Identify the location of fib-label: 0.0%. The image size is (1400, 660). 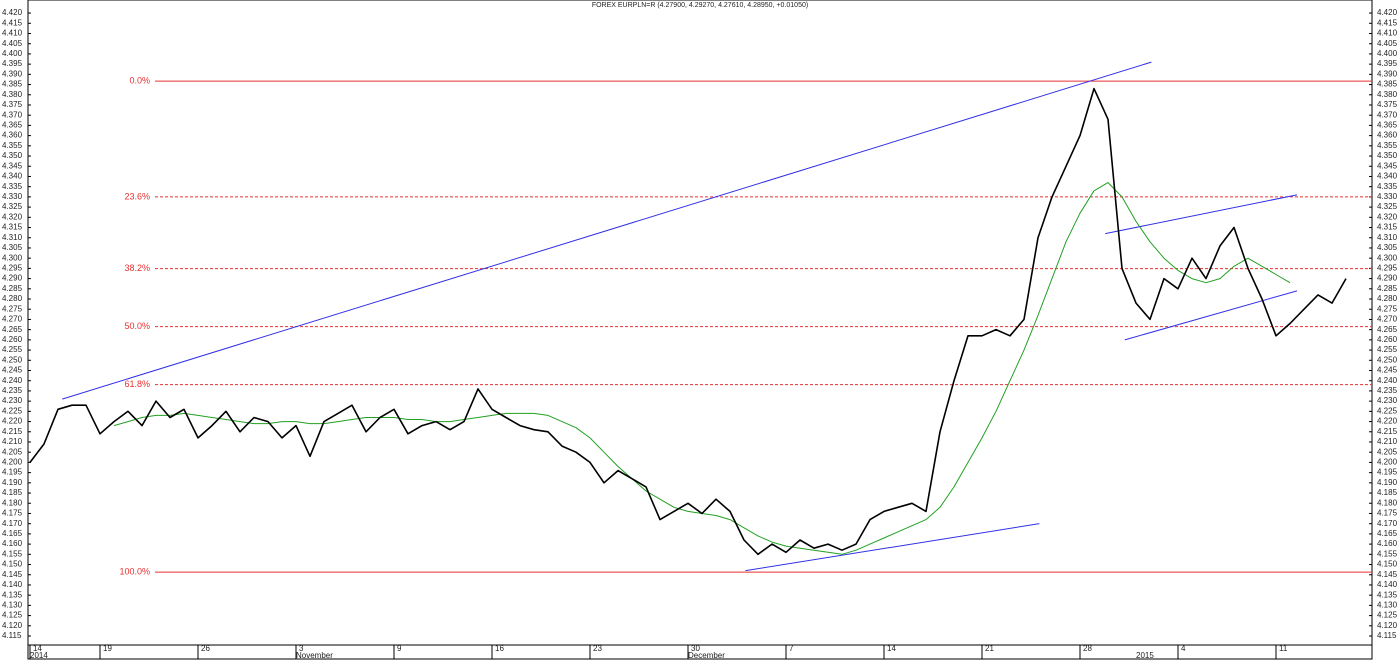
(139, 80).